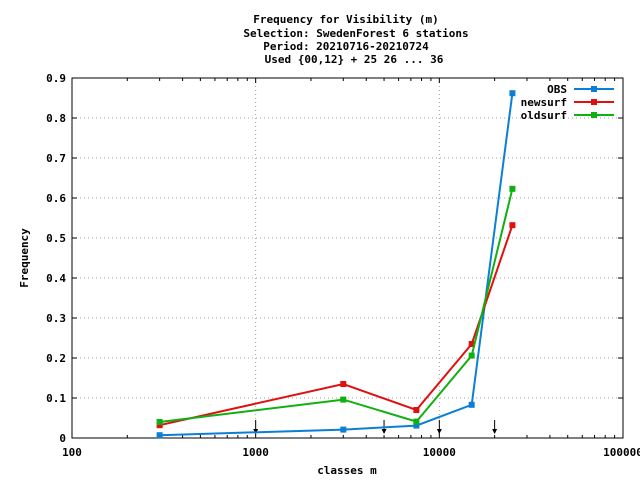 The image size is (640, 480). Describe the element at coordinates (355, 33) in the screenshot. I see `title-line-2: Selection: SwedenForest 6 stations` at that location.